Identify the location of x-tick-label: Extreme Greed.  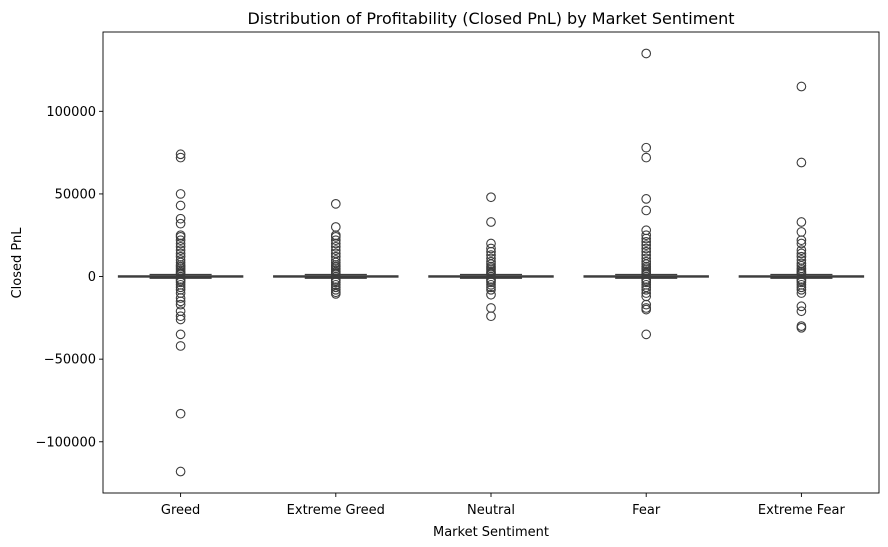
(336, 510).